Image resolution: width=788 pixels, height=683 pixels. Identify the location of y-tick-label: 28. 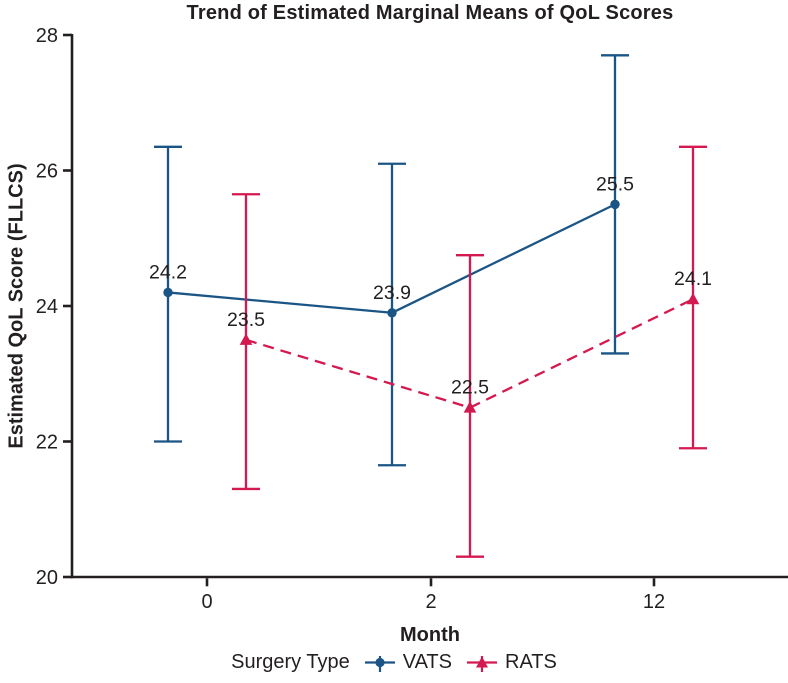
(47, 36).